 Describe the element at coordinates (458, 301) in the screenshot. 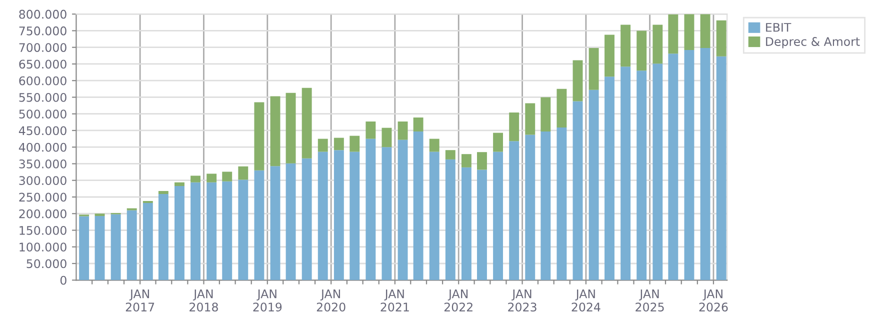

I see `x-tick-label: JAN 2022` at that location.